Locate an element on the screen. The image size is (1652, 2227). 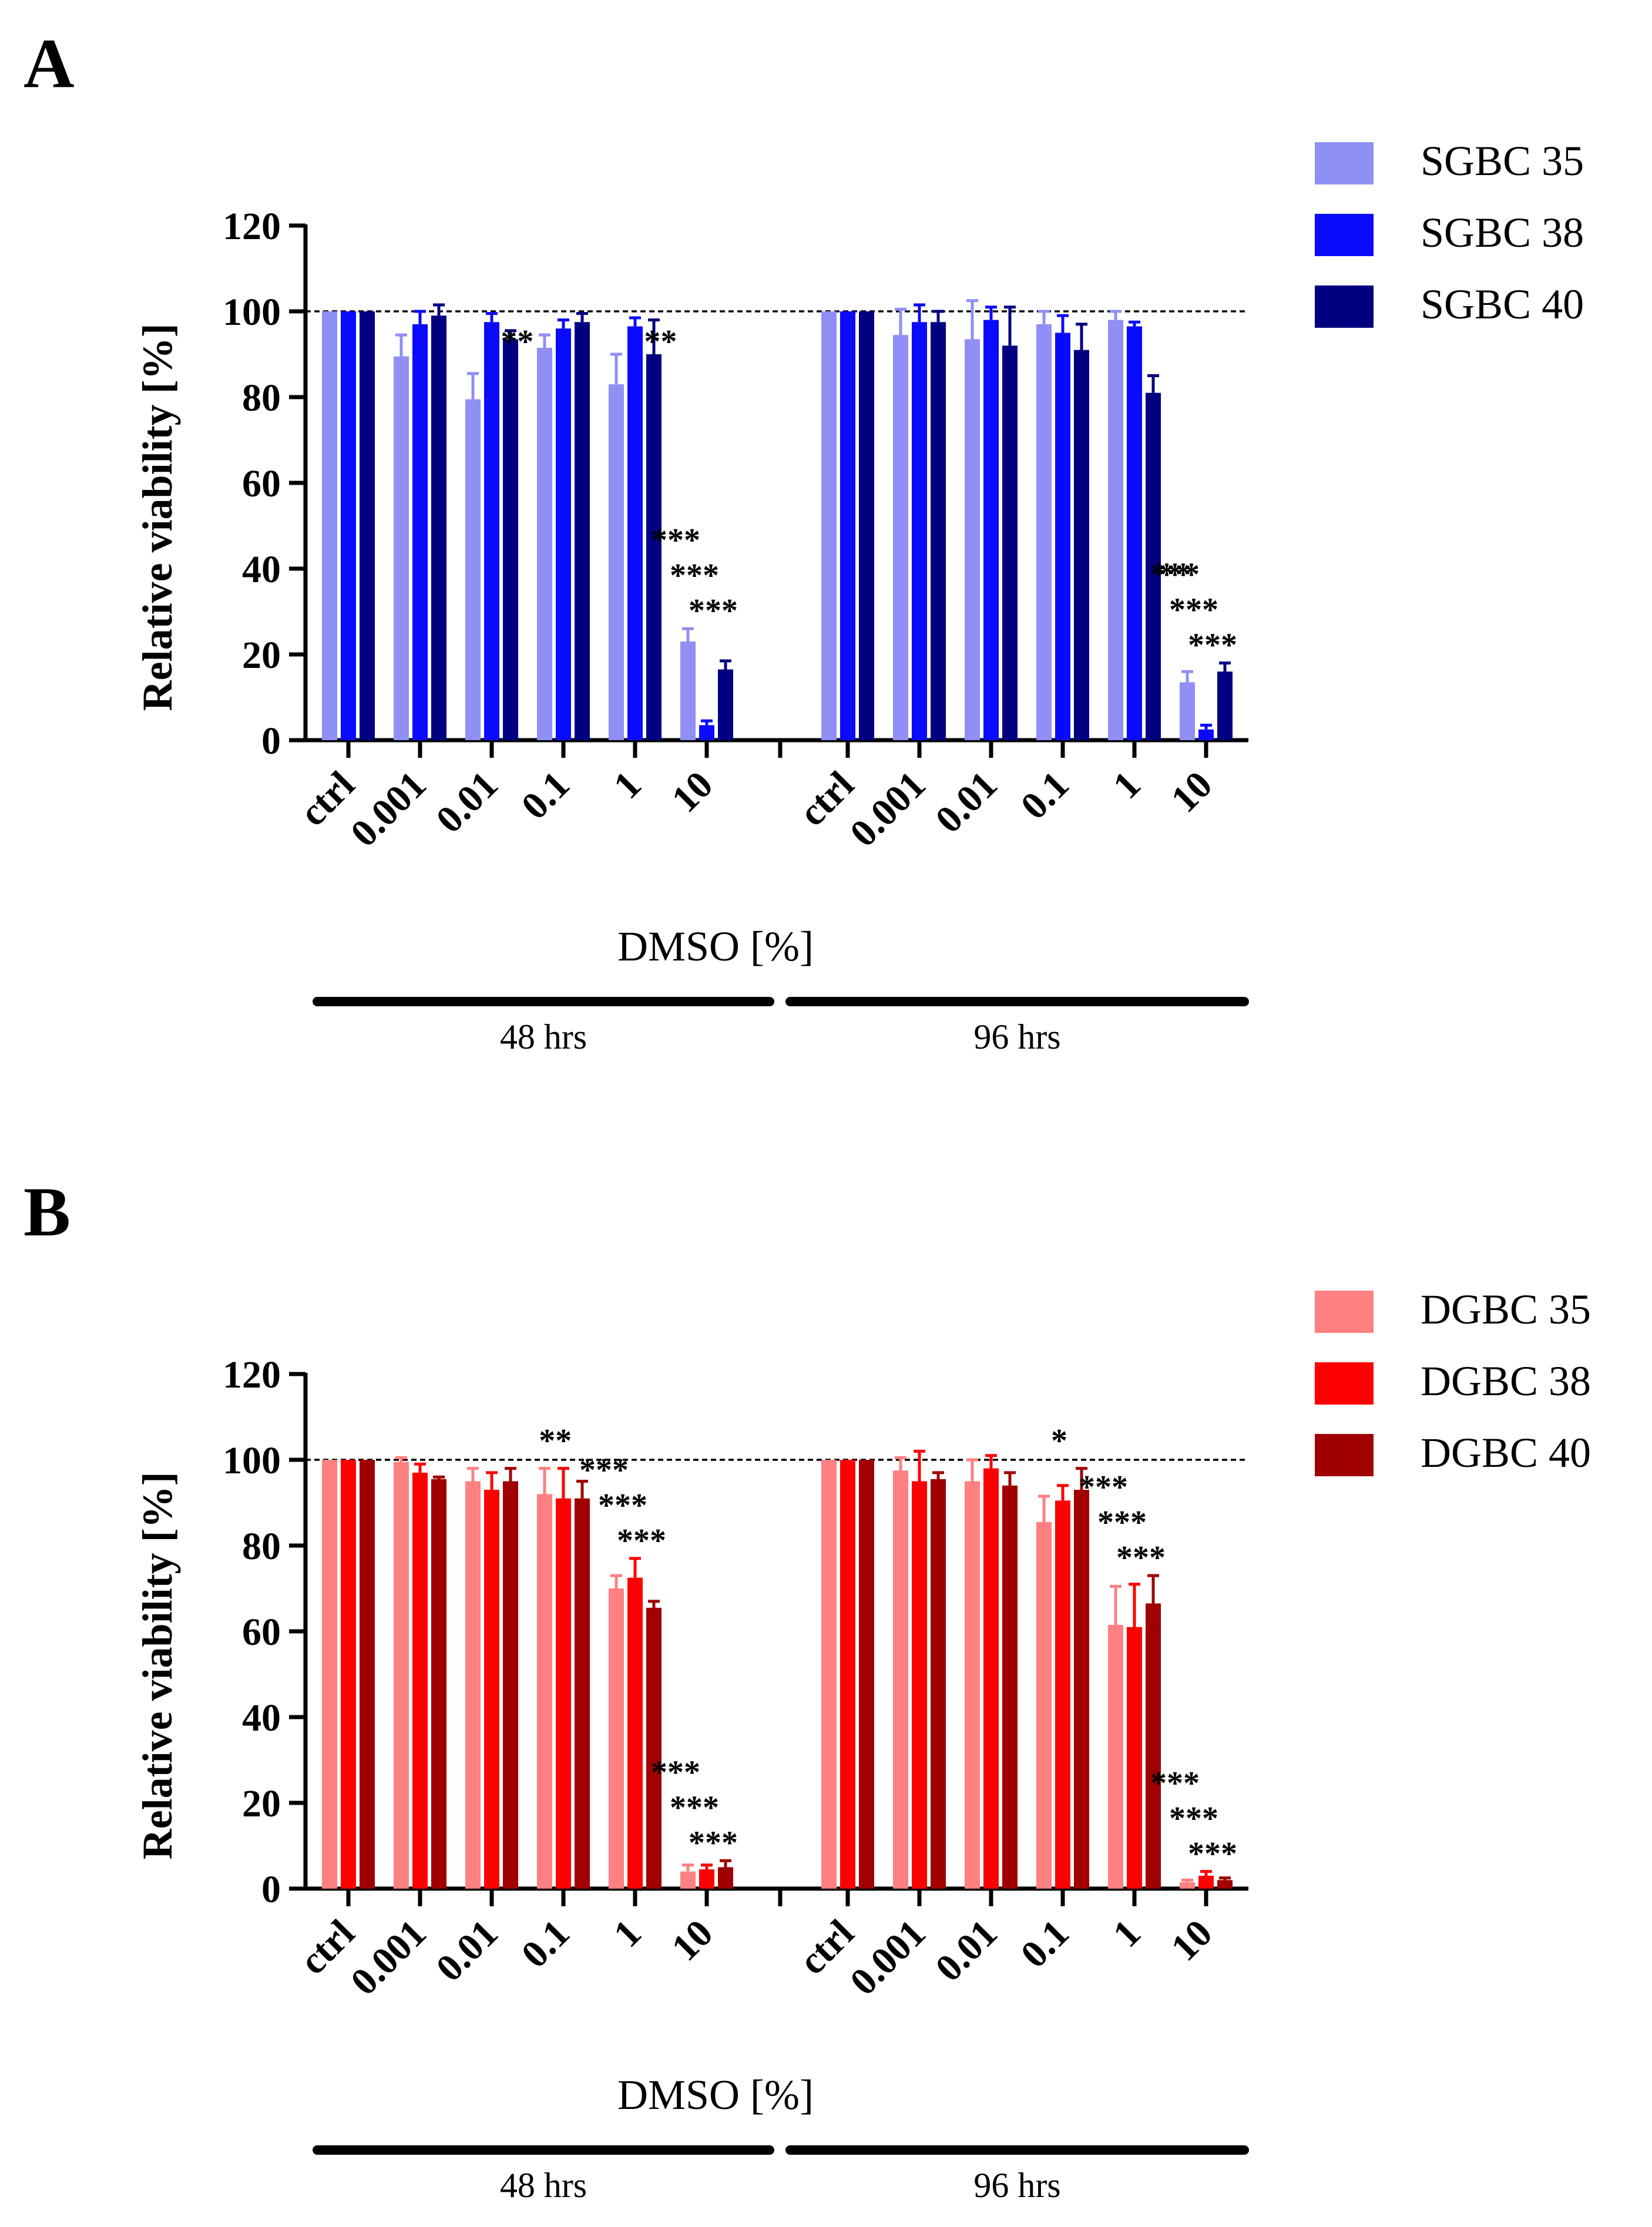
significance-mark: * is located at coordinates (1059, 1441).